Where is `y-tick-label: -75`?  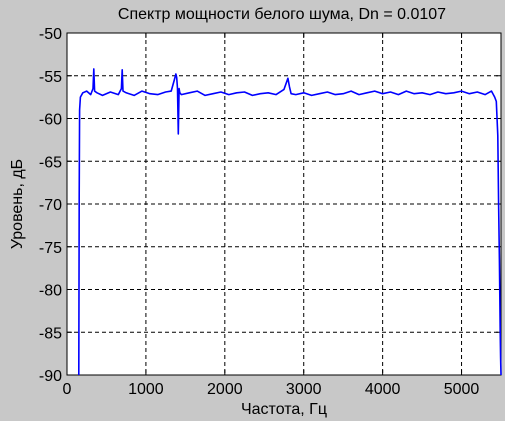 y-tick-label: -75 is located at coordinates (50, 248).